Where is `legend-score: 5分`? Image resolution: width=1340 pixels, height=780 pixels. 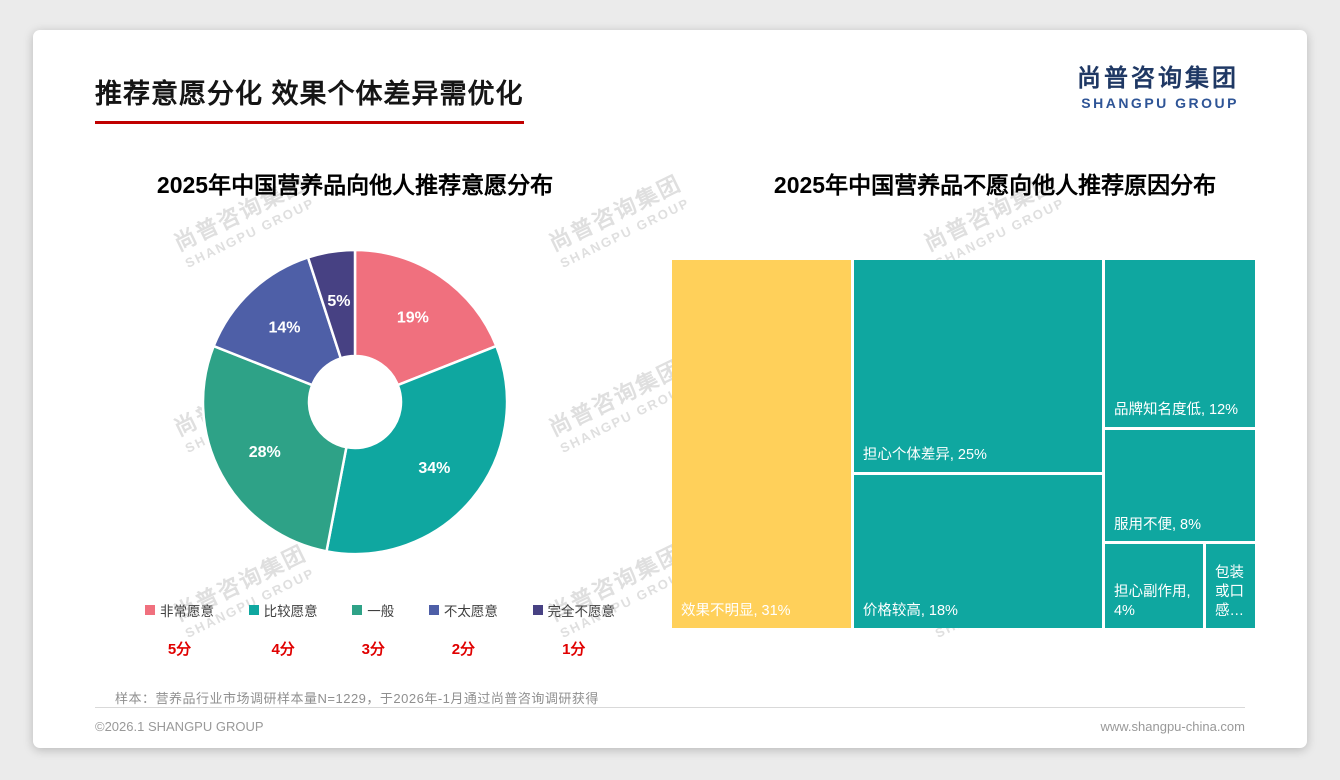 legend-score: 5分 is located at coordinates (179, 649).